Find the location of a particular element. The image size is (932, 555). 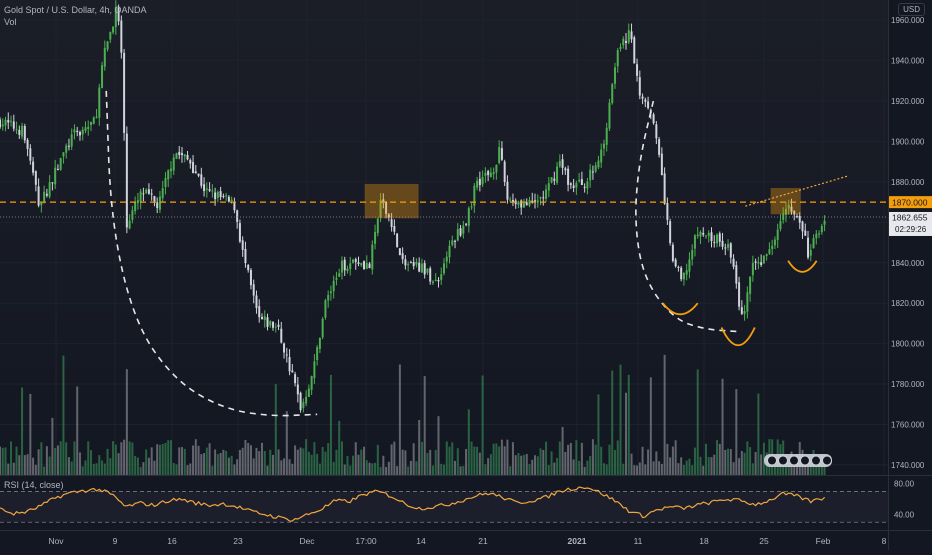

symbol-title: Gold Spot / U.S. Dollar, 4h, OANDA is located at coordinates (75, 10).